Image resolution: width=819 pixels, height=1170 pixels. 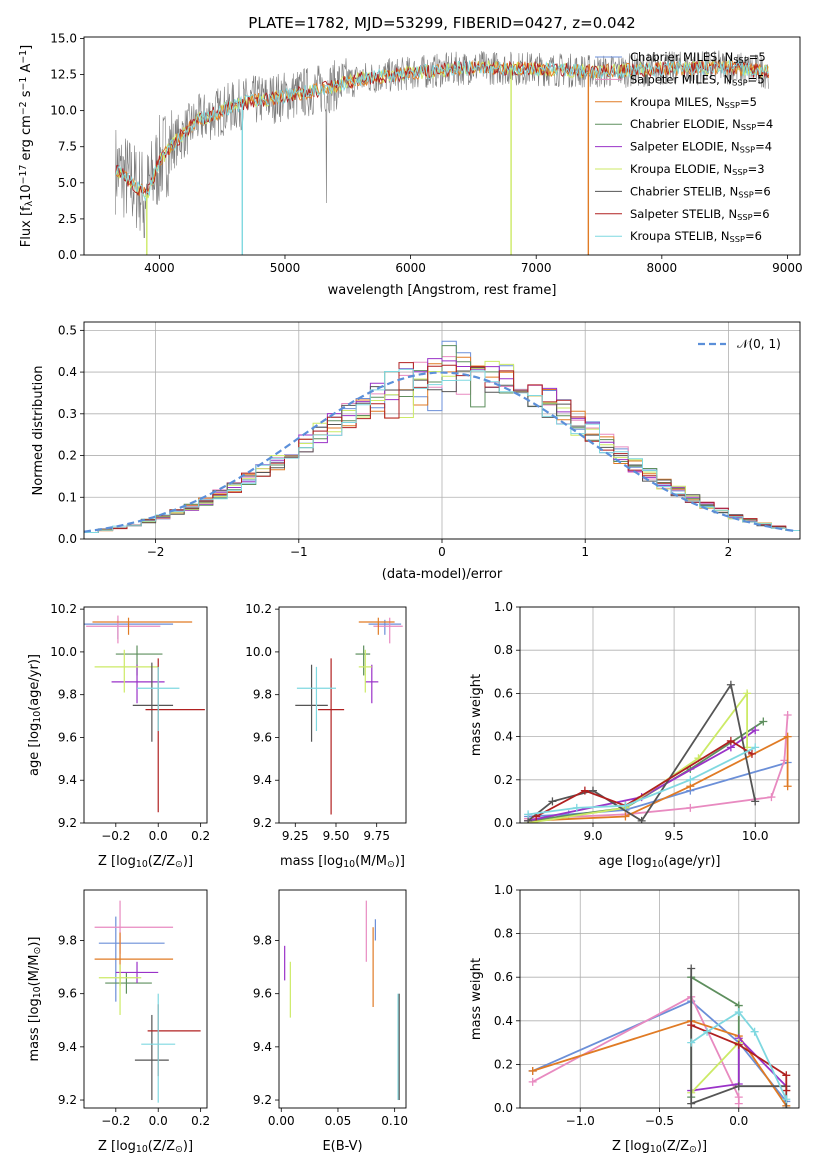 What do you see at coordinates (38, 431) in the screenshot?
I see `y-axis-label: Normed distribution` at bounding box center [38, 431].